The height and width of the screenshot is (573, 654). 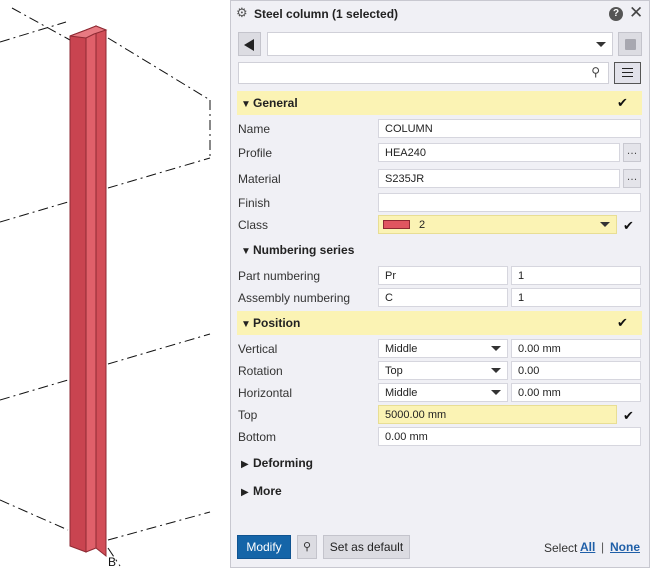 What do you see at coordinates (423, 73) in the screenshot?
I see `search-input: ⚲` at bounding box center [423, 73].